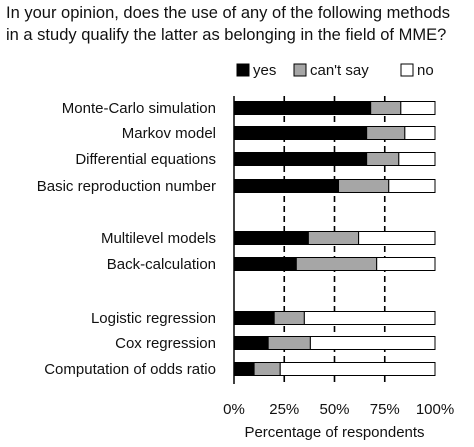 Image resolution: width=474 pixels, height=447 pixels. Describe the element at coordinates (385, 409) in the screenshot. I see `x-tick-label-75: 75%` at that location.